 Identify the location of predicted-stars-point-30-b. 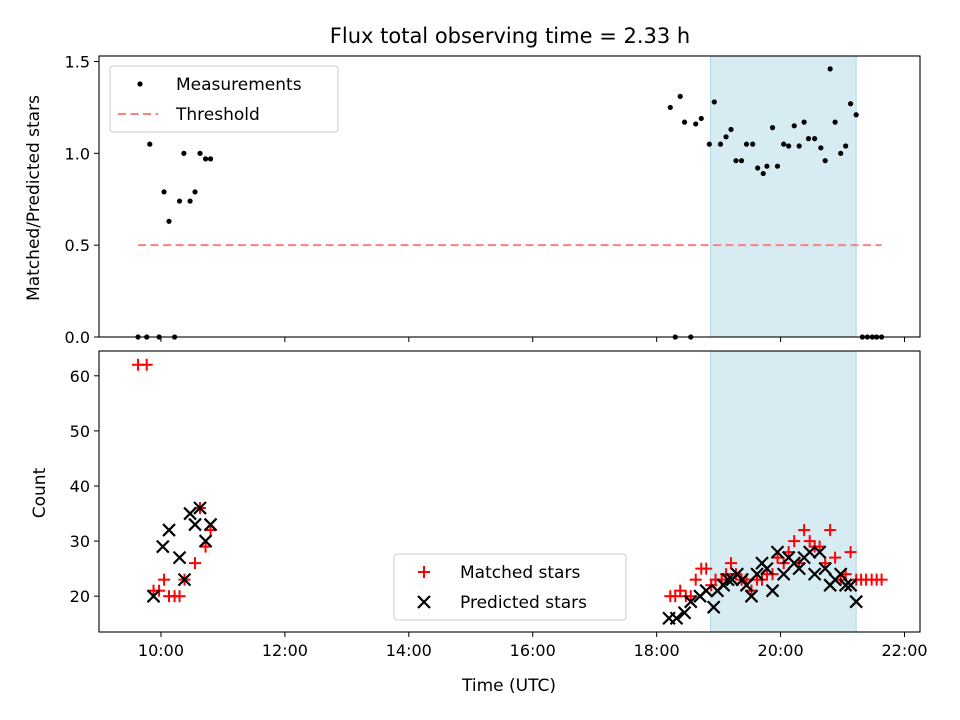
(783, 574).